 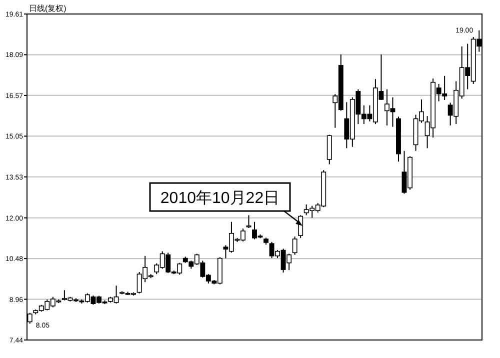 What do you see at coordinates (48, 8) in the screenshot?
I see `chart-title: 日线(复权)` at bounding box center [48, 8].